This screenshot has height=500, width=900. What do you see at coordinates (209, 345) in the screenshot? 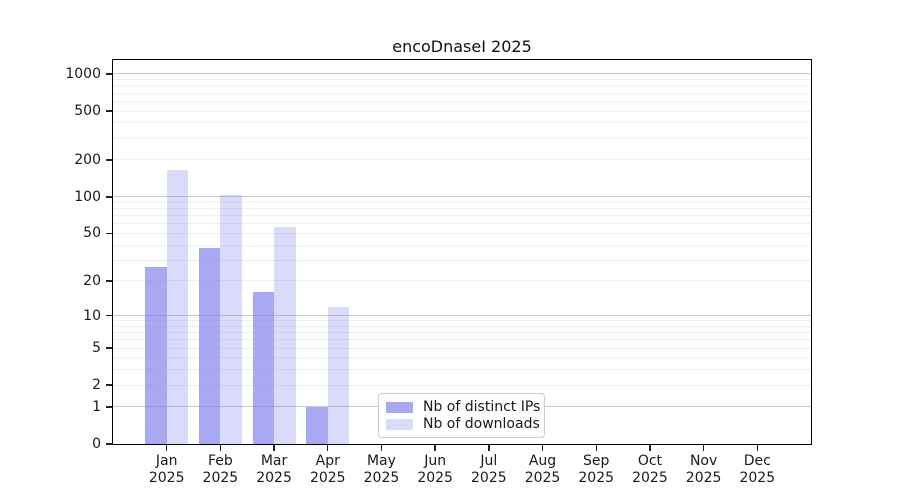
I see `bar-distinct-ips-feb` at bounding box center [209, 345].